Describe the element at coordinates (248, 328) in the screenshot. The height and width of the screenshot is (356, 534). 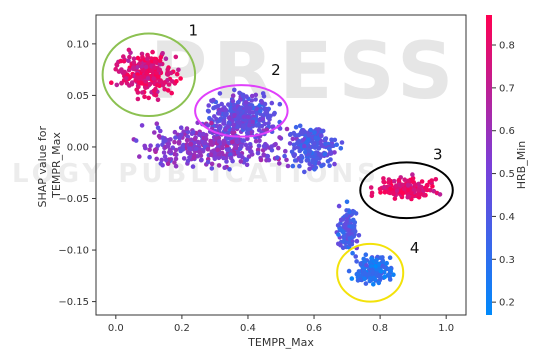
I see `x-tick-label: 0.4` at that location.